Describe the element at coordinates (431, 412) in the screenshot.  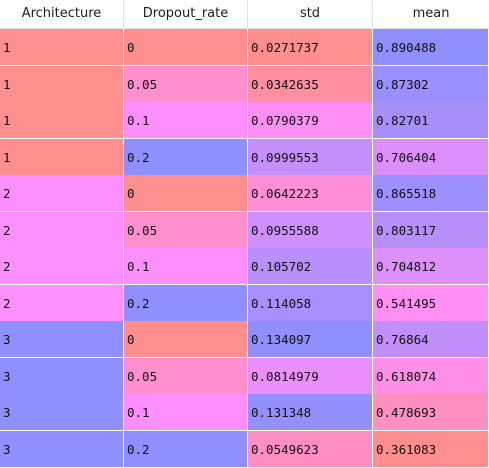
I see `cell-mean: 0.478693` at that location.